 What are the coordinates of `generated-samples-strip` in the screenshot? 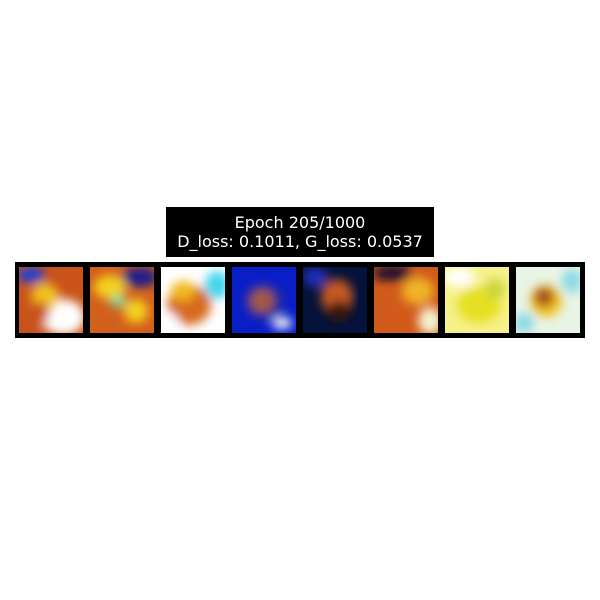 It's located at (300, 300).